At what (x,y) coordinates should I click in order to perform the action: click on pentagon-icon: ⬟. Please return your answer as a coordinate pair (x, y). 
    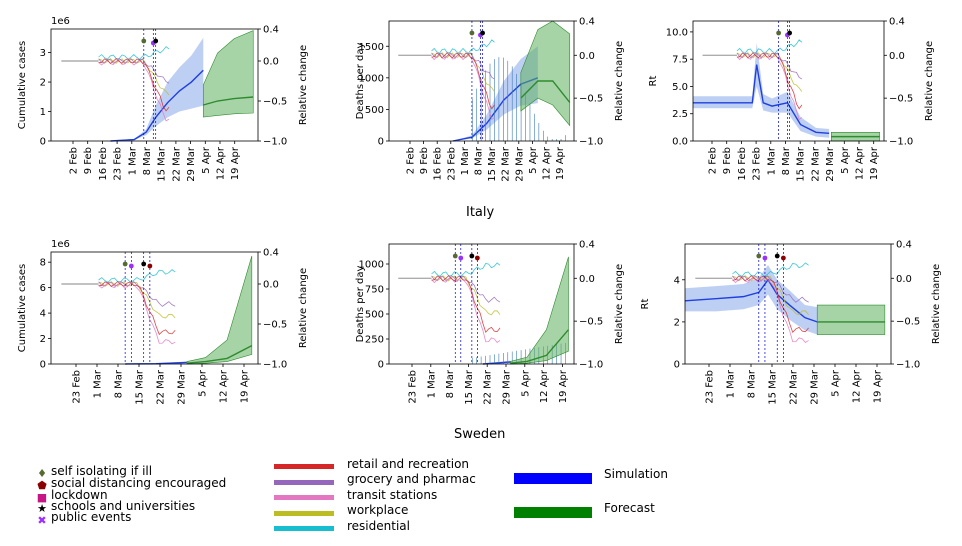
    Looking at the image, I should click on (42, 485).